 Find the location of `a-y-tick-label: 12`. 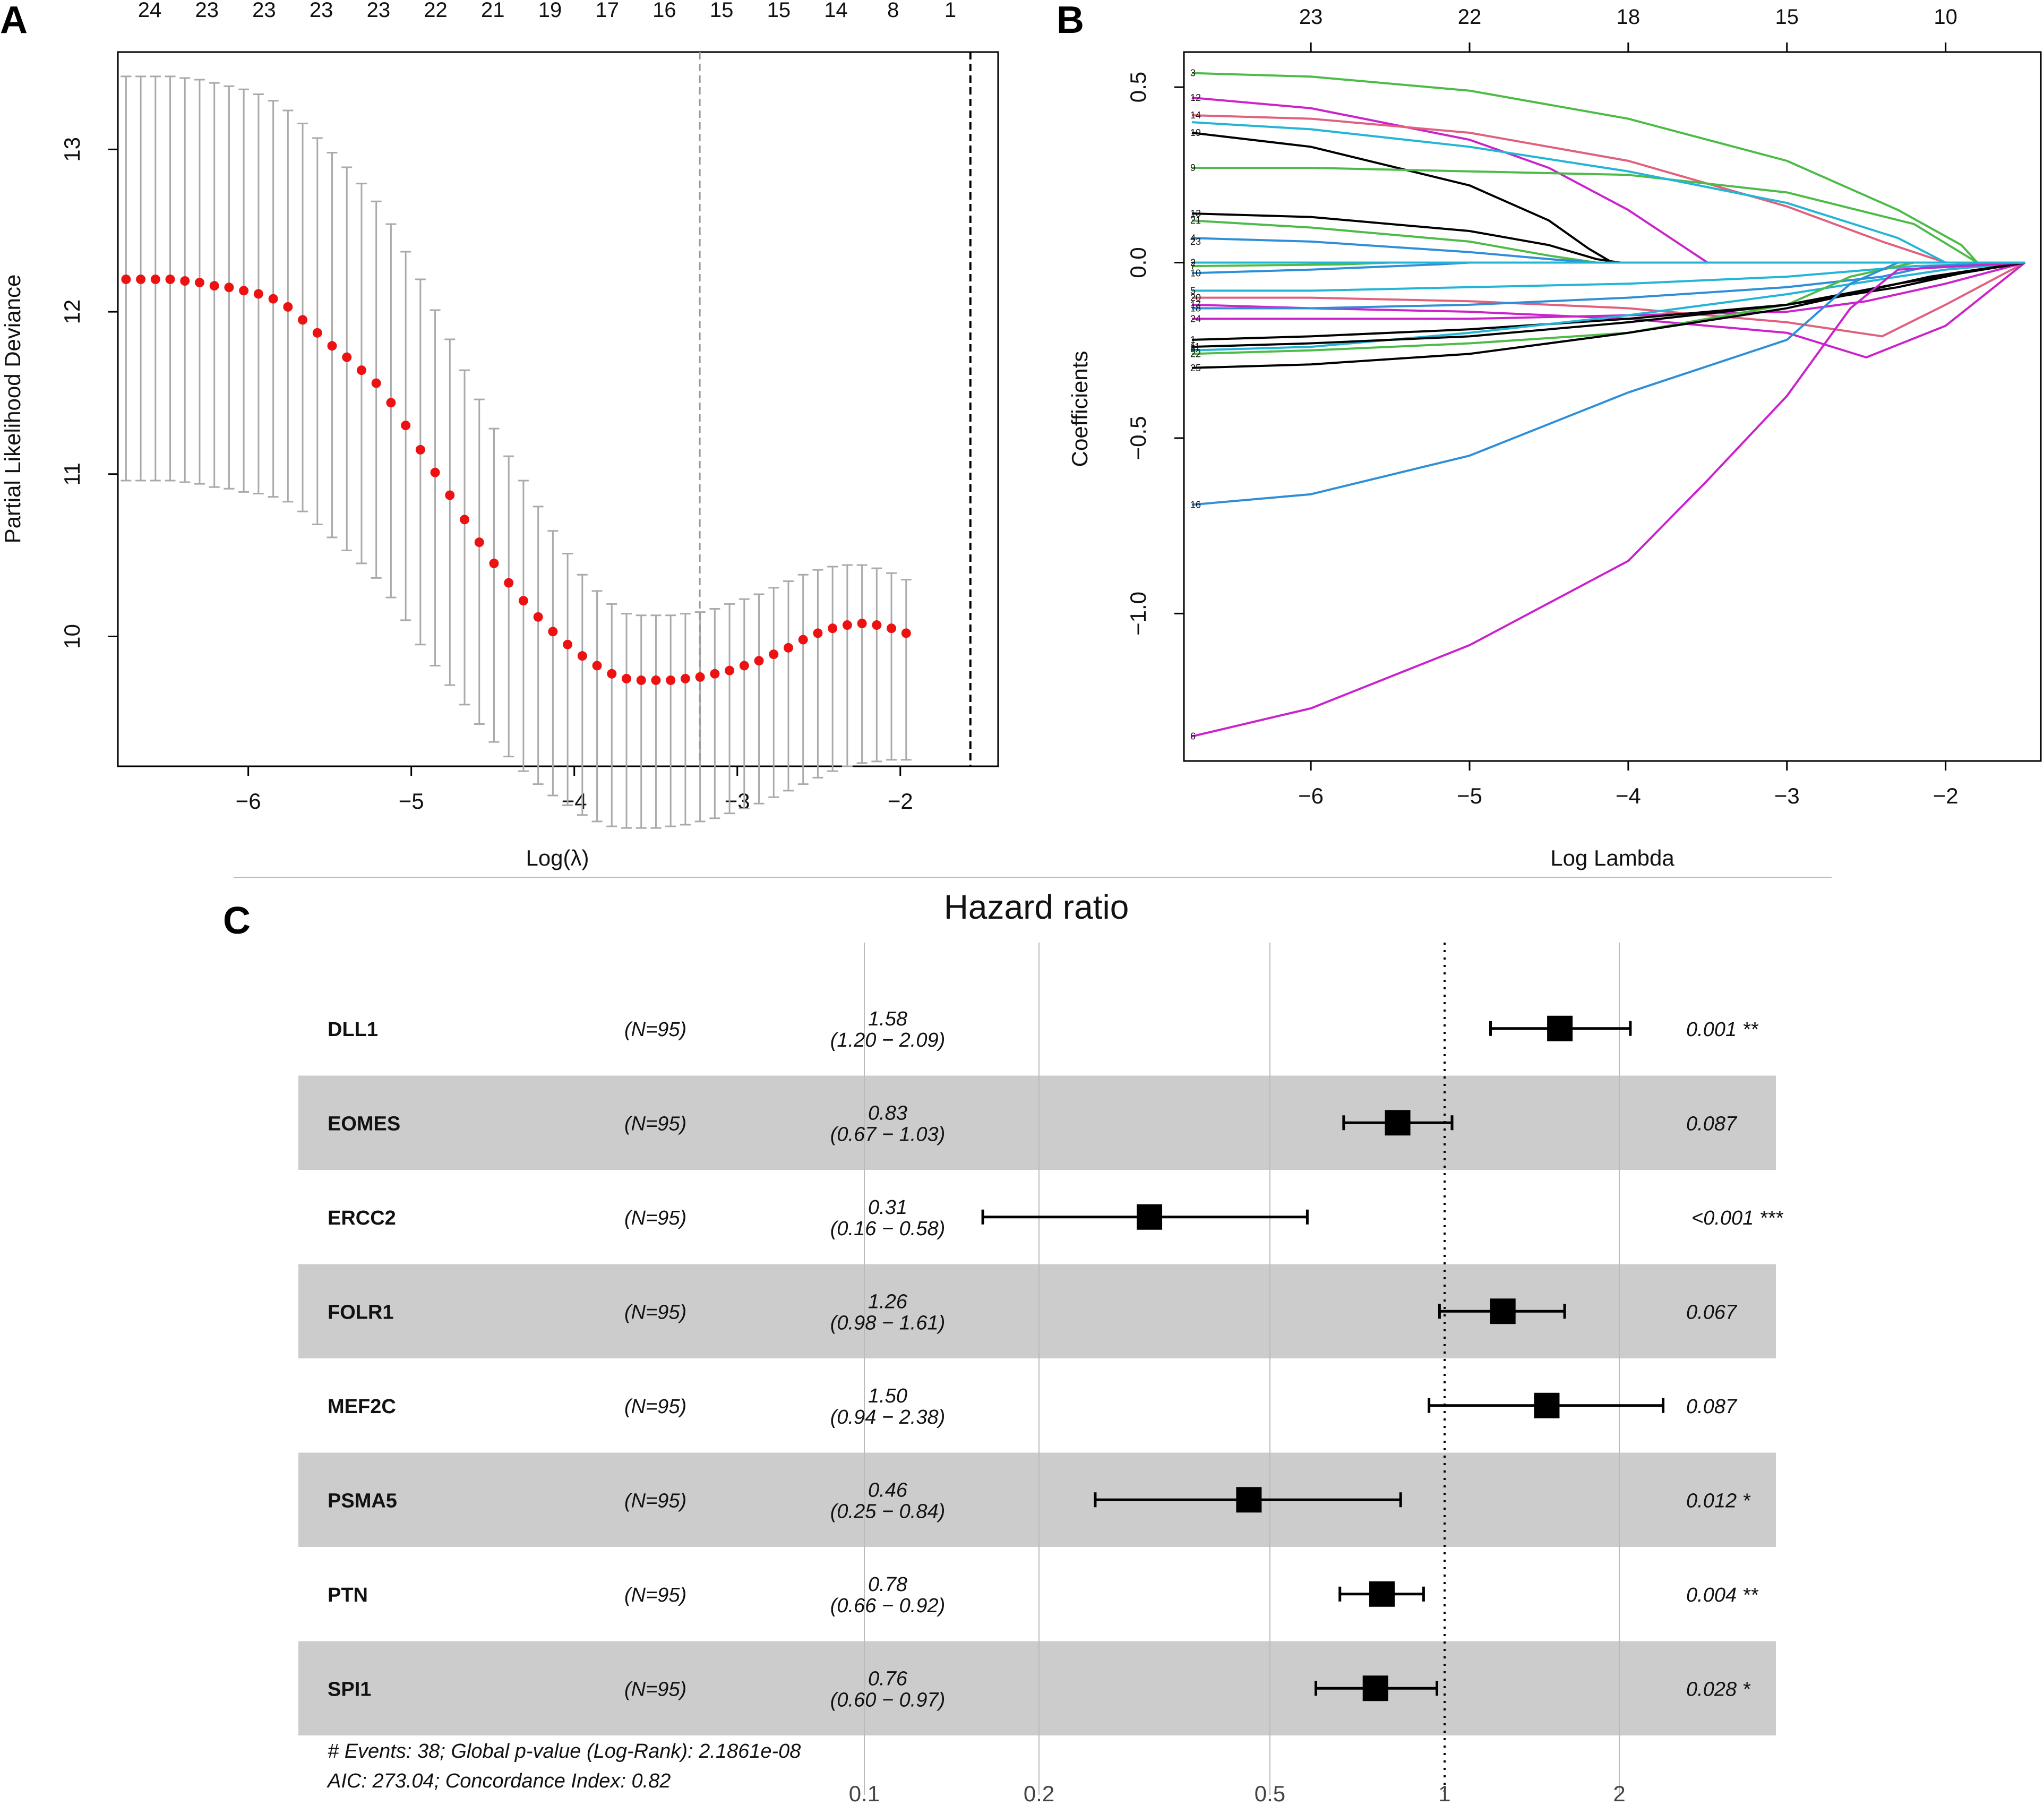

a-y-tick-label: 12 is located at coordinates (71, 312).